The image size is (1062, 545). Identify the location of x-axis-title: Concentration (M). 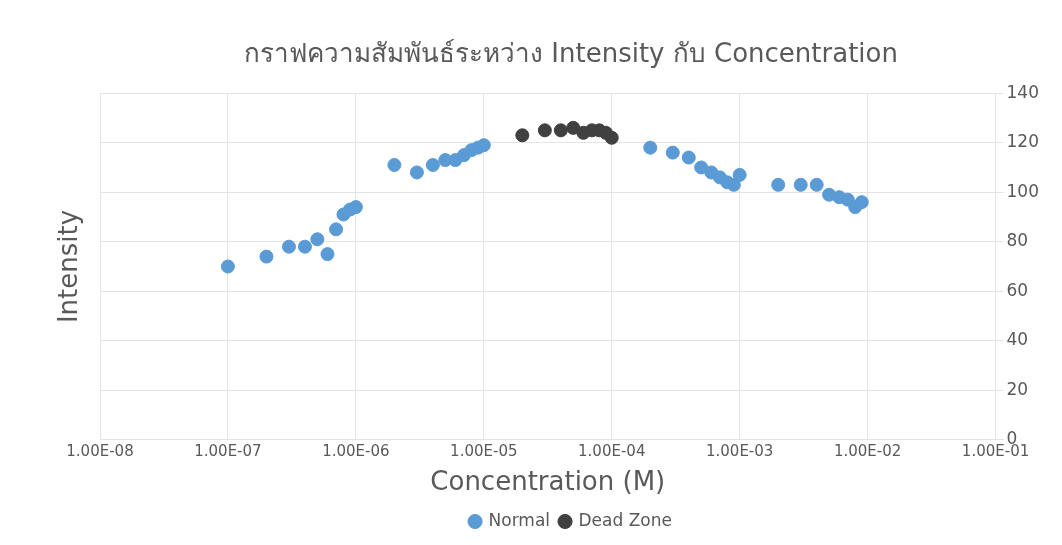
(548, 481).